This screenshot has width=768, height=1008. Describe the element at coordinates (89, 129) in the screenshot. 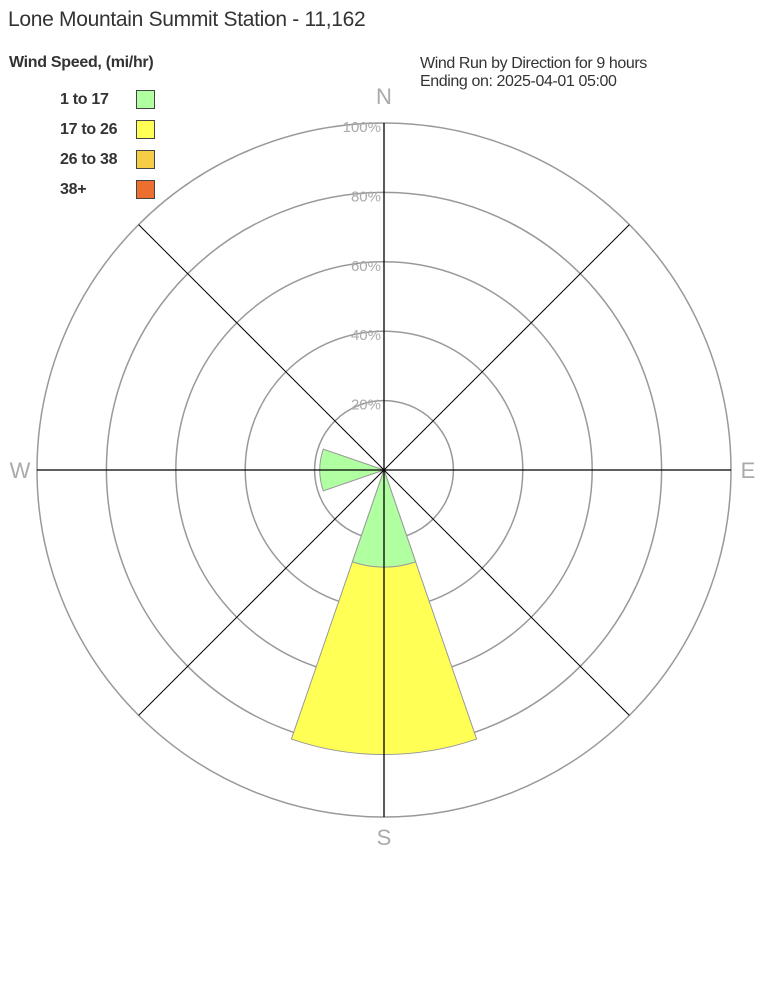

I see `legend-label: 17 to 26` at that location.